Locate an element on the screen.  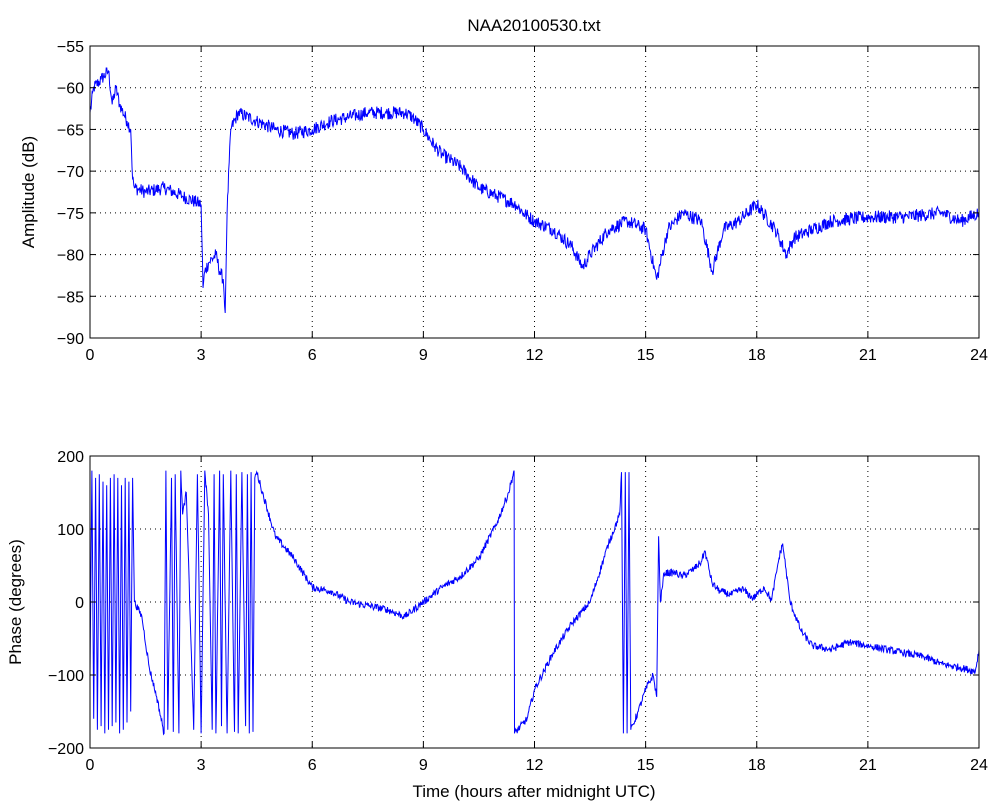
amplitude-y-axis-label: Amplitude (dB) is located at coordinates (28, 192).